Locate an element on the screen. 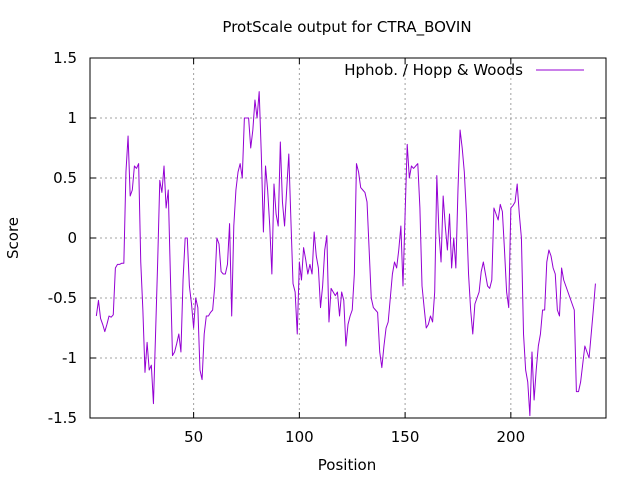  y-tick-label: 0 is located at coordinates (72, 238).